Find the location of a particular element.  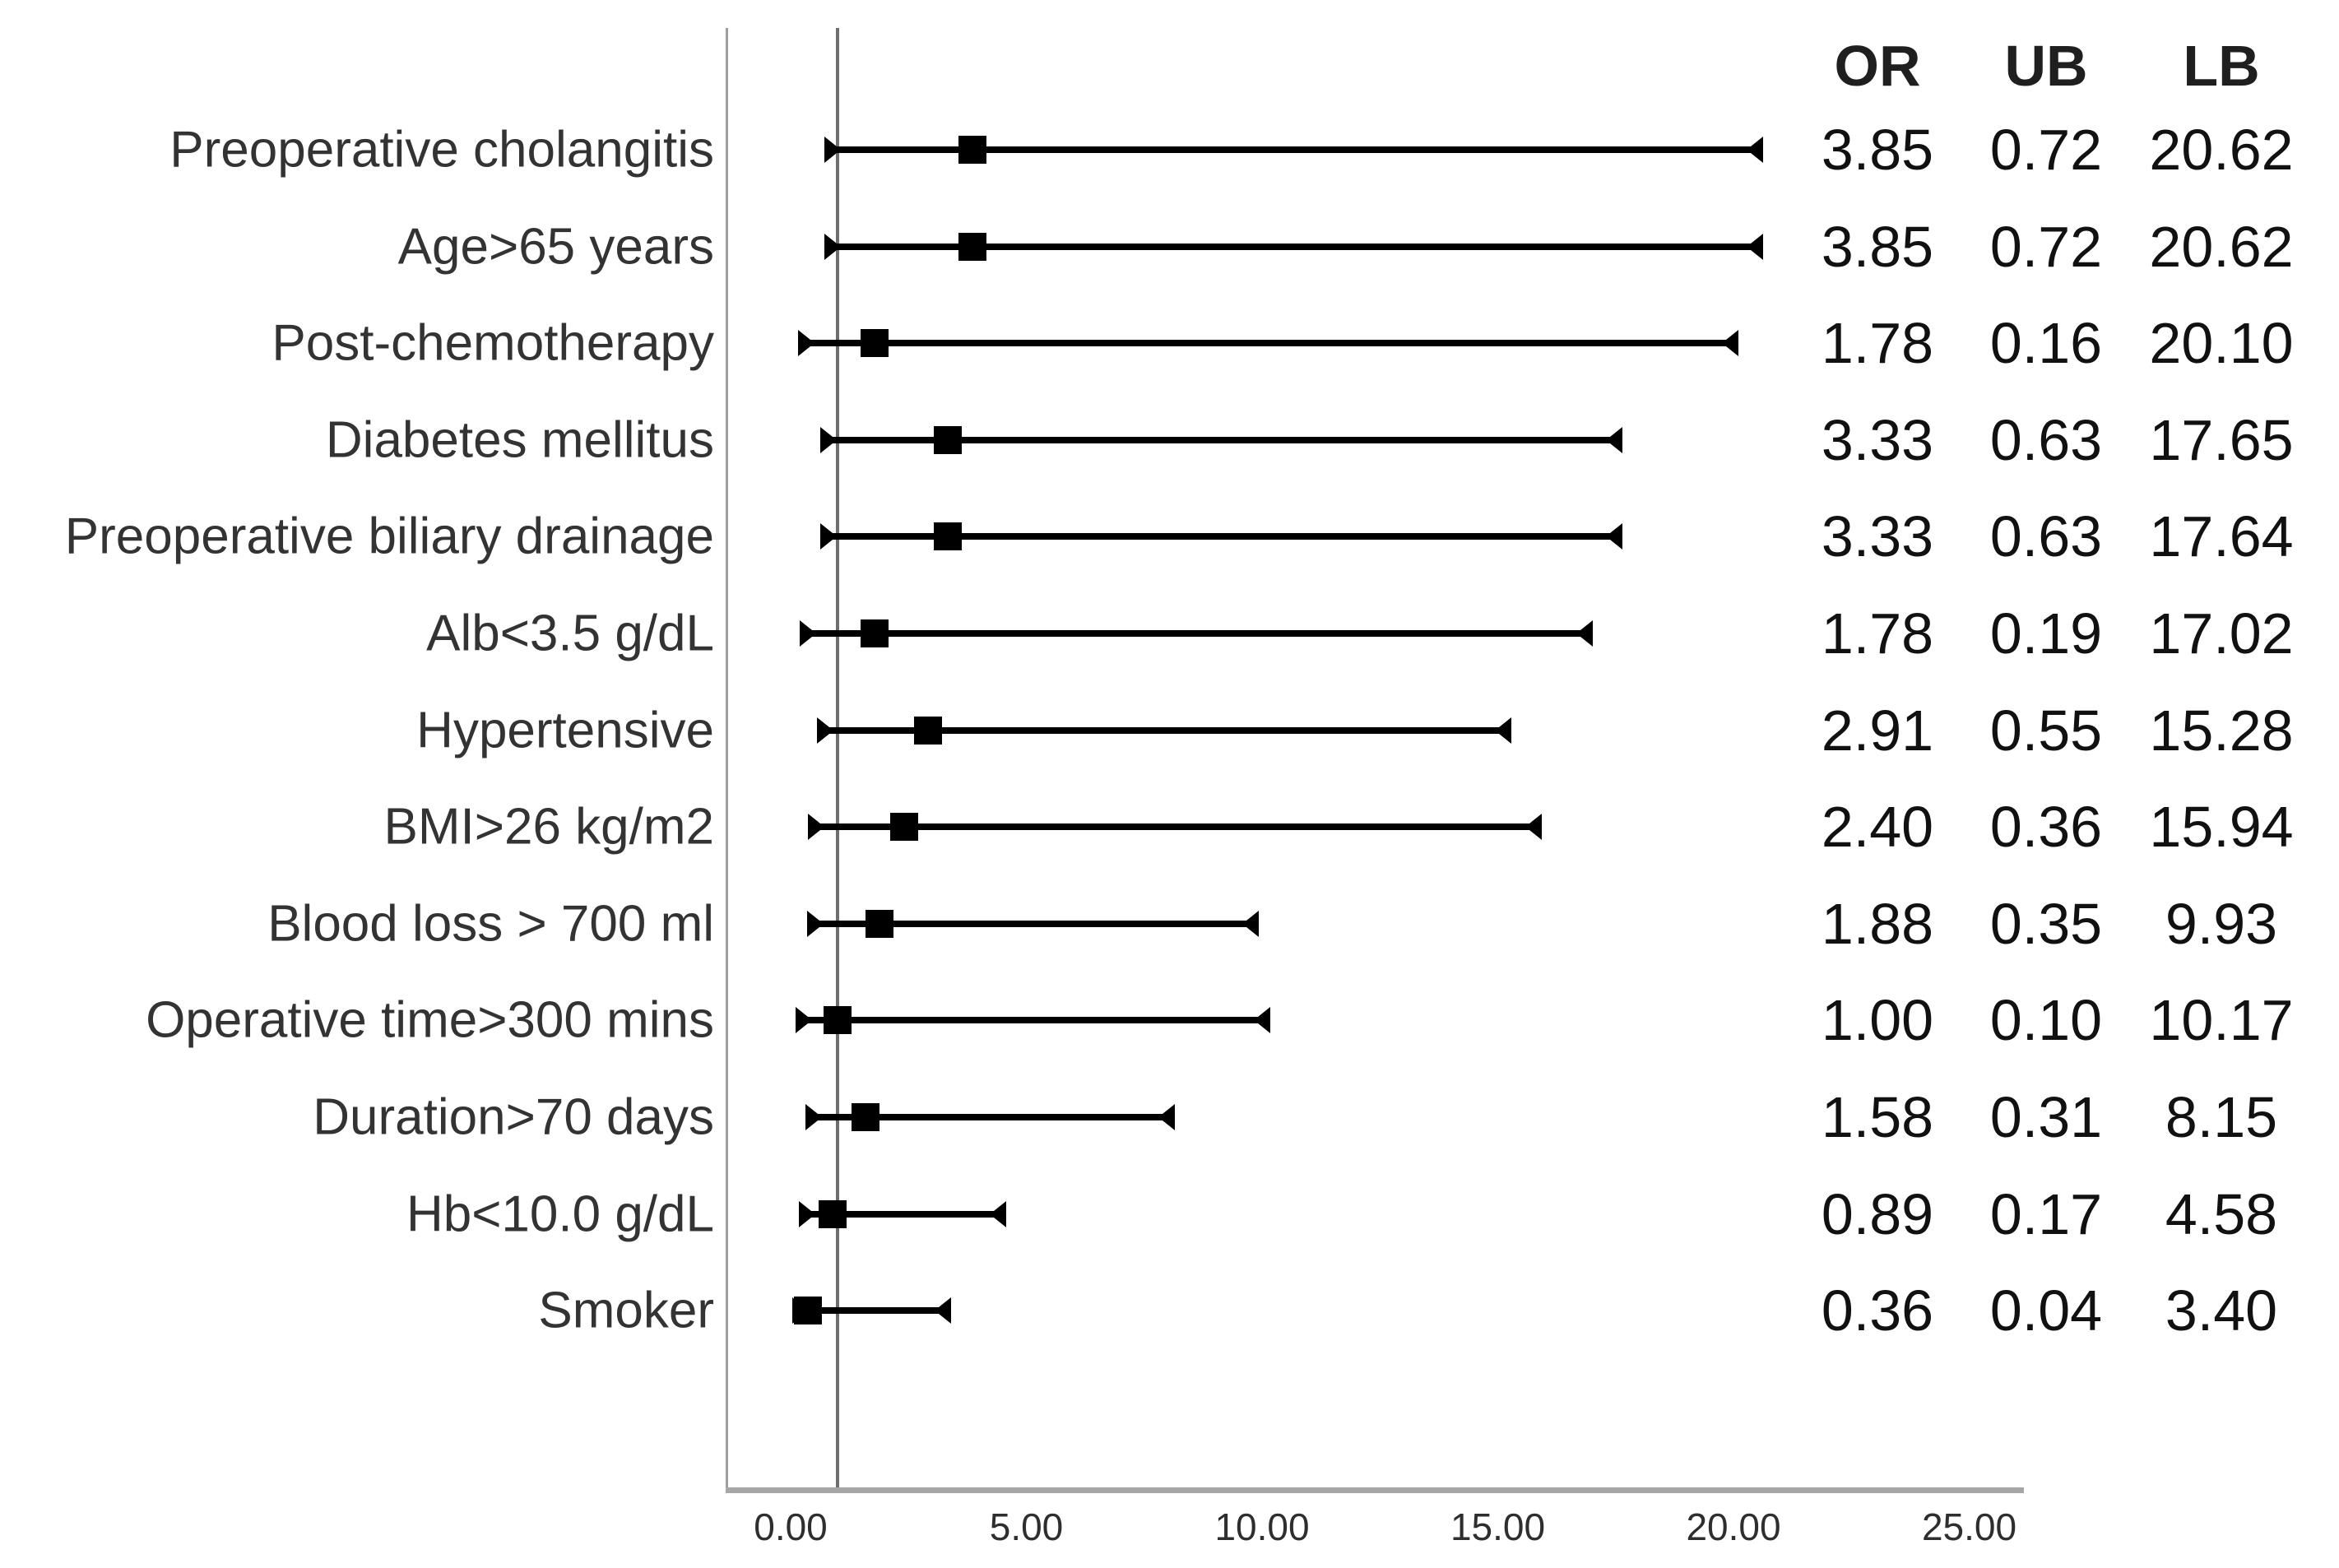

lb-value: 15.94 is located at coordinates (2222, 827).